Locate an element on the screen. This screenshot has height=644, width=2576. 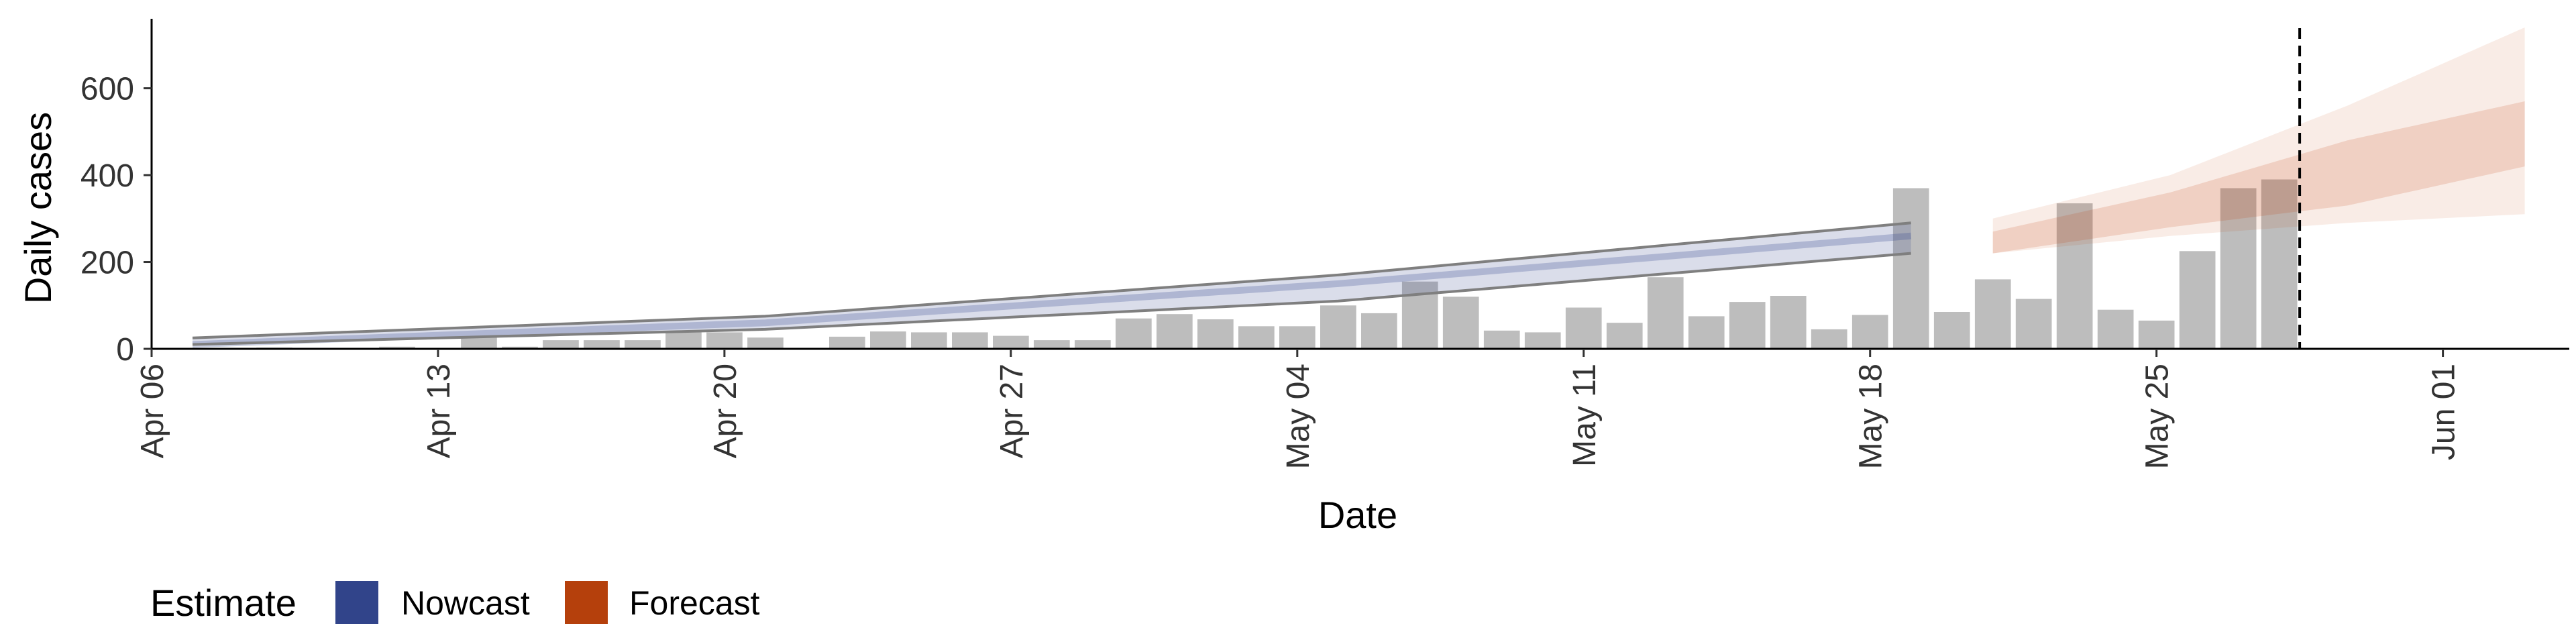
forecast-layer is located at coordinates (2258, 140).